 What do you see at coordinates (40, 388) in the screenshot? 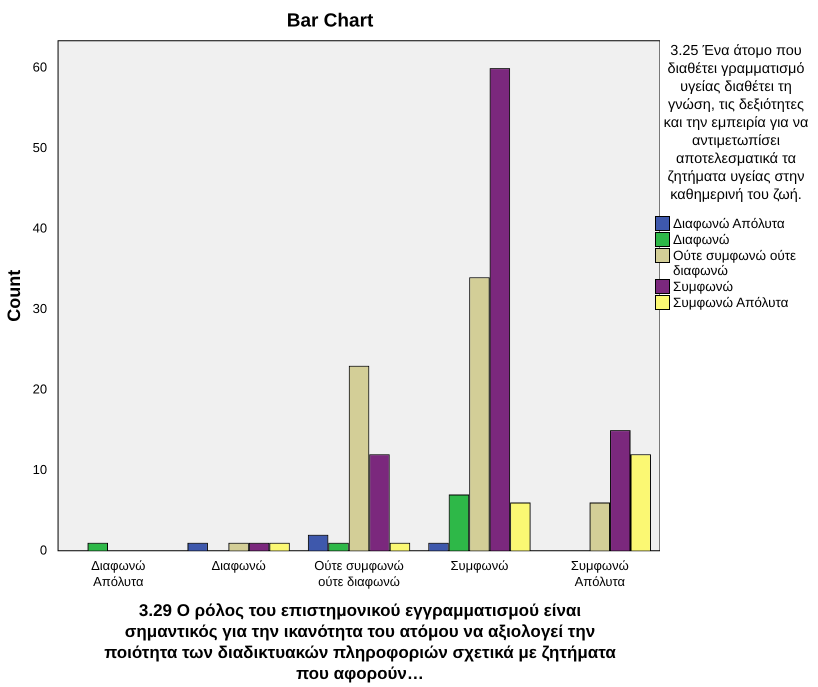
I see `y-tick-label: 20` at bounding box center [40, 388].